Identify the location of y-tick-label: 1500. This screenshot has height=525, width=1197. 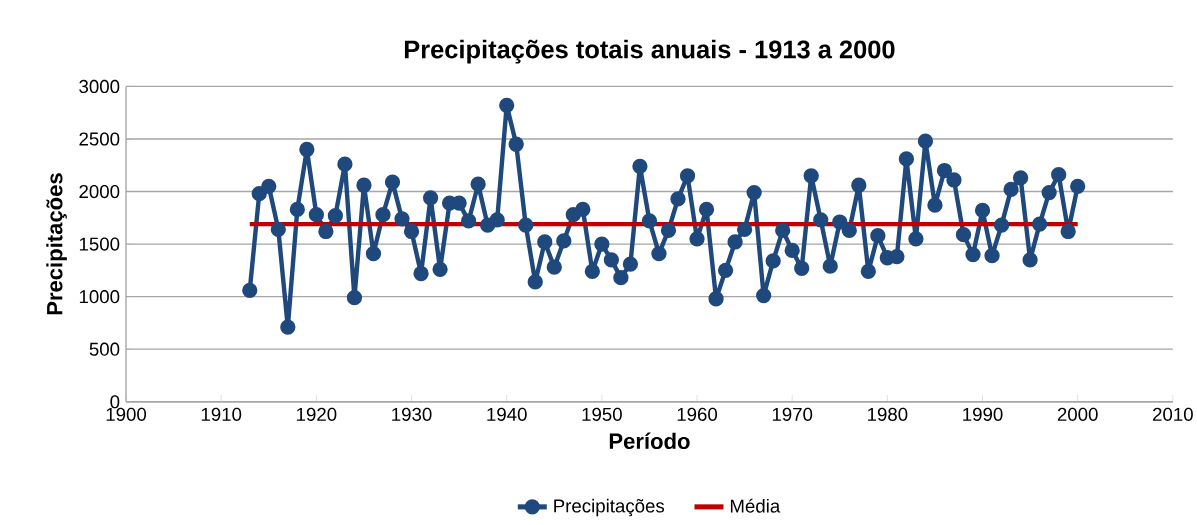
(99, 244).